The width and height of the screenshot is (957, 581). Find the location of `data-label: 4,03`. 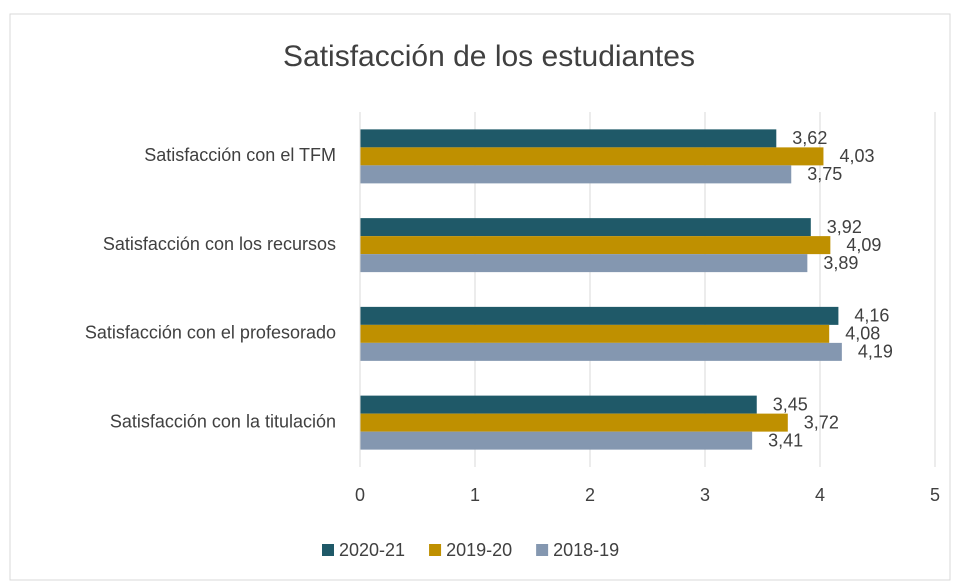

data-label: 4,03 is located at coordinates (856, 156).